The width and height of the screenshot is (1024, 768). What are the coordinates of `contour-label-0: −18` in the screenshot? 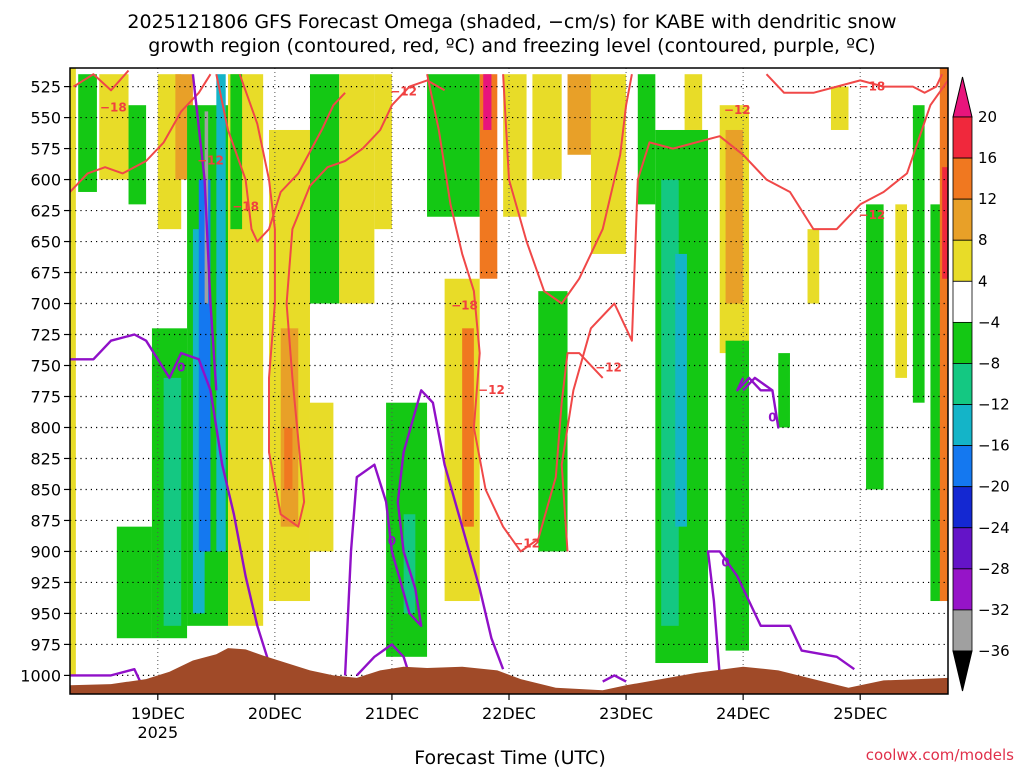 It's located at (113, 107).